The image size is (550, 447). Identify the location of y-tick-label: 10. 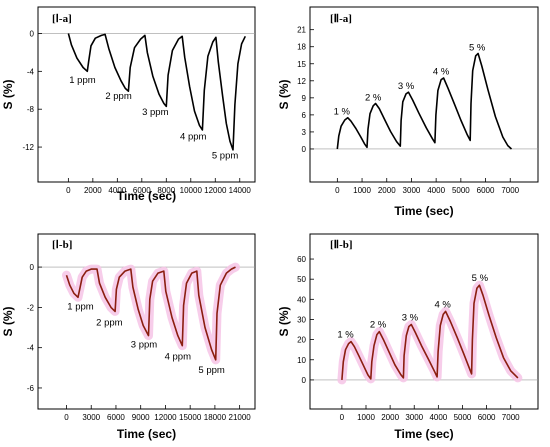
(301, 360).